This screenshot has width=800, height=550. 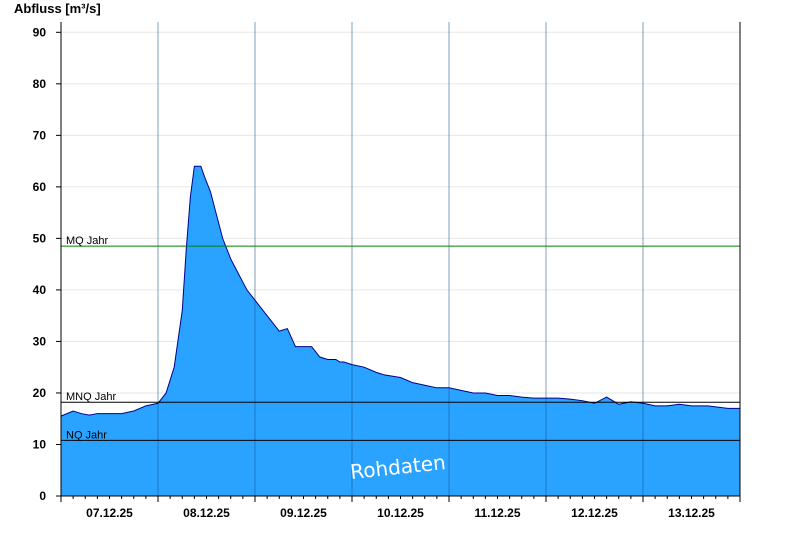 What do you see at coordinates (109, 513) in the screenshot?
I see `x-tick-label: 07.12.25` at bounding box center [109, 513].